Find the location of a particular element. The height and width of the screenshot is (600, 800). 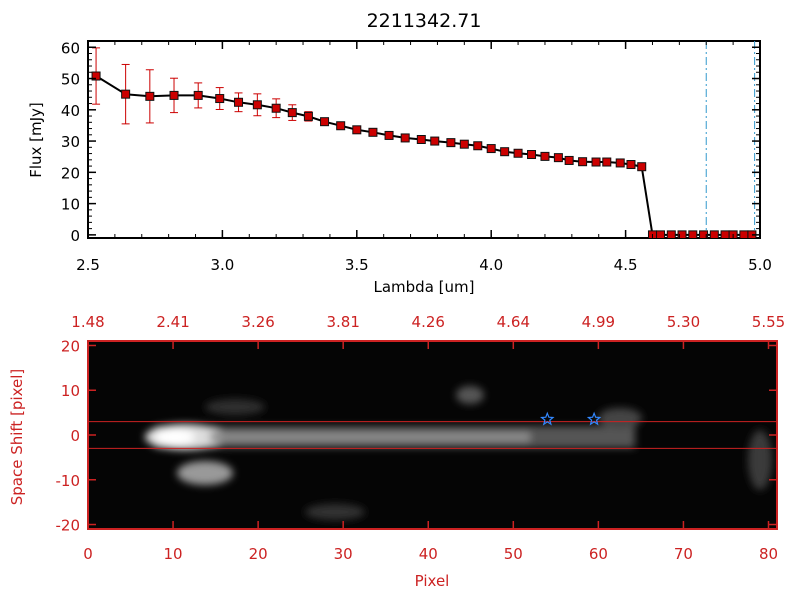

heatmap-x-tick-label: 10 is located at coordinates (173, 554).